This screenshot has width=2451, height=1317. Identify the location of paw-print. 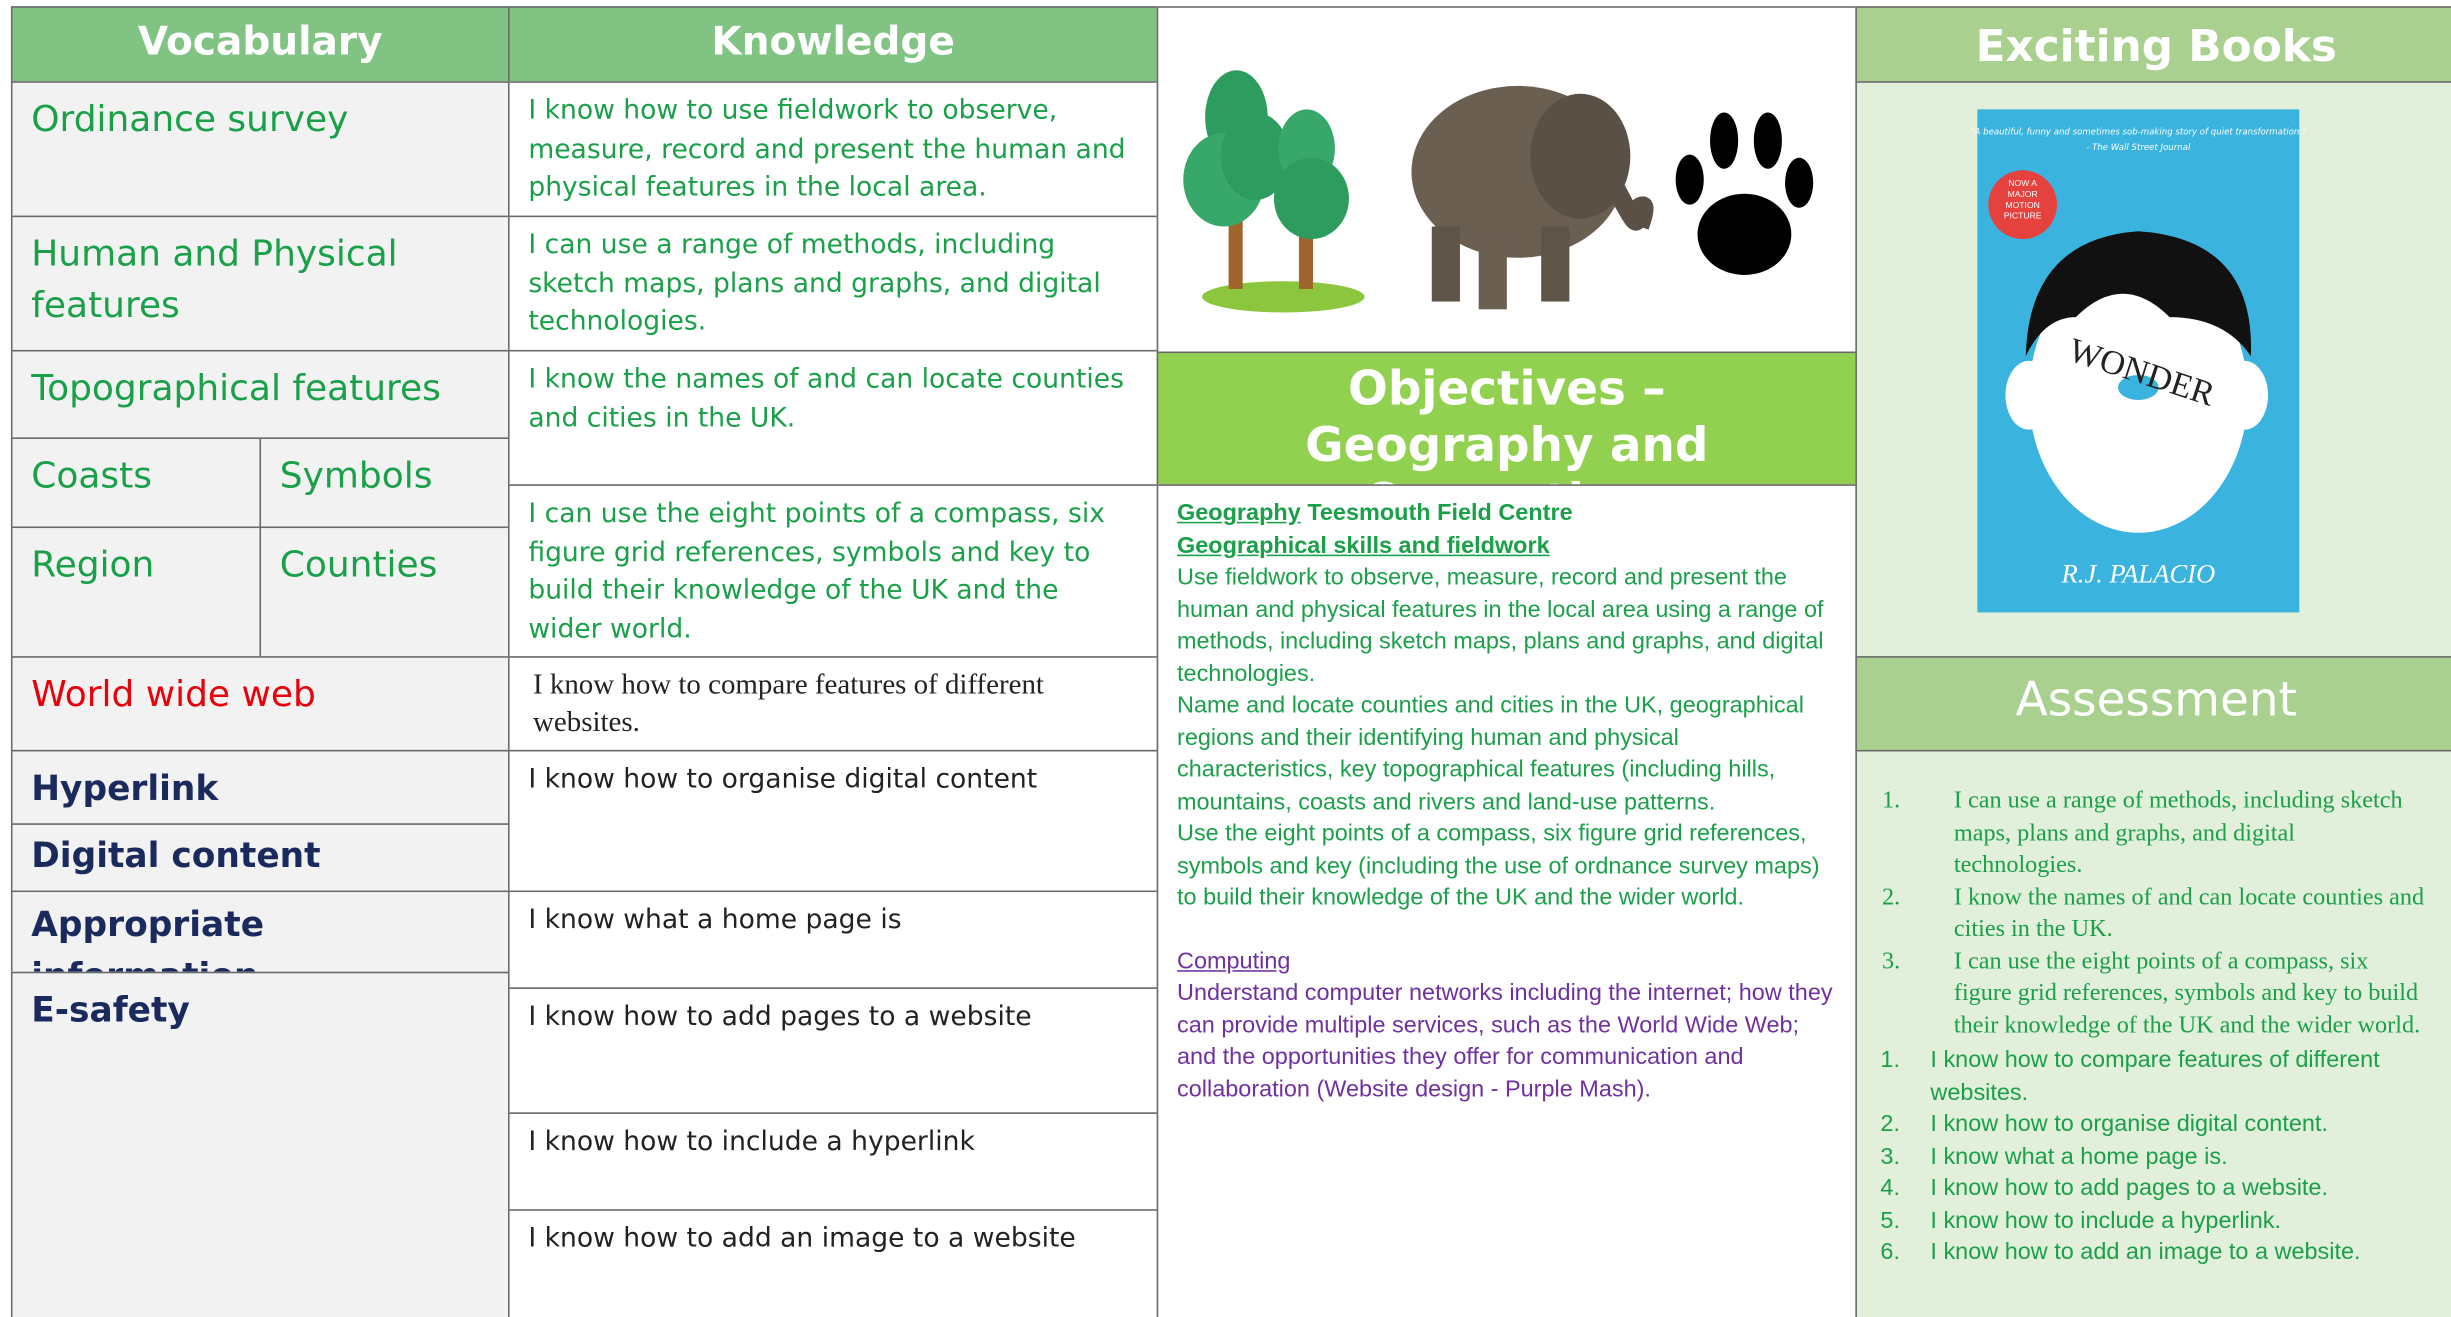
(1744, 193).